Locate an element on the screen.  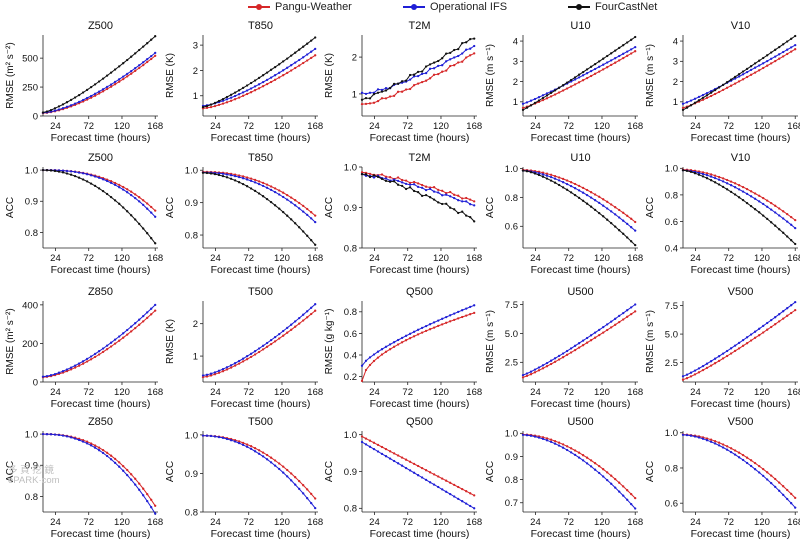
x-tick-label: 168 is located at coordinates (474, 258).